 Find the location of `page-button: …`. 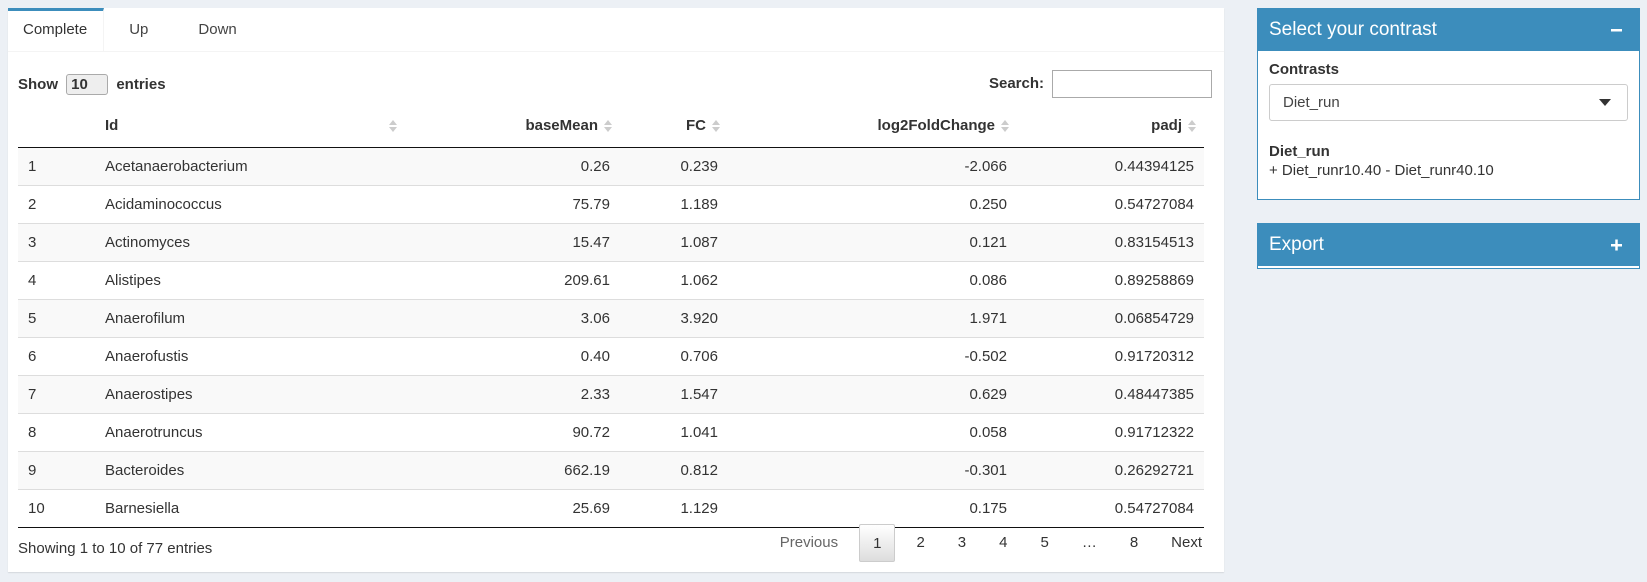

page-button: … is located at coordinates (1089, 542).